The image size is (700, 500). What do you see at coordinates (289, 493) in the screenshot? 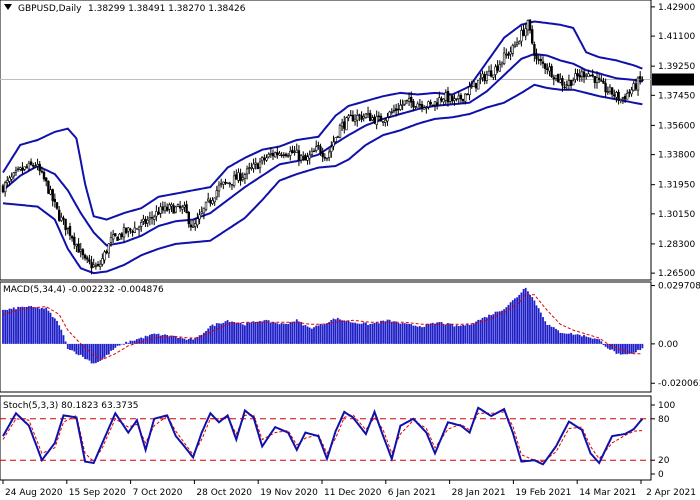
I see `date-tick-label: 19 Nov 2020` at bounding box center [289, 493].